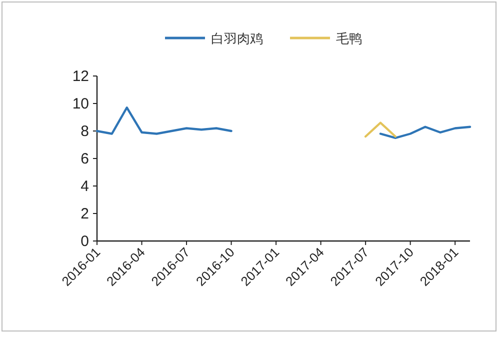 This screenshot has height=337, width=500. I want to click on y-tick-label: 10, so click(80, 104).